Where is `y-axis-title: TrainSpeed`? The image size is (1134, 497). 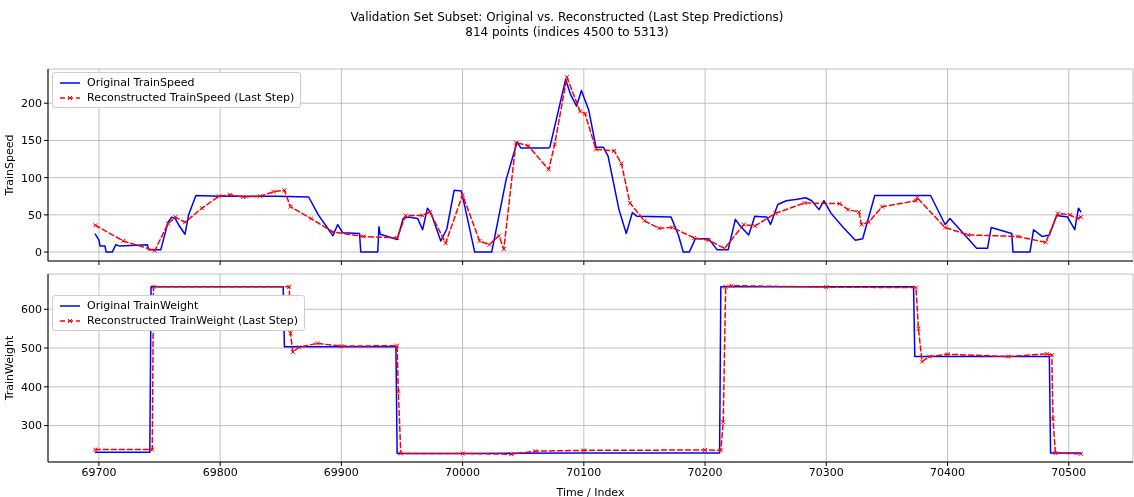
y-axis-title: TrainSpeed is located at coordinates (9, 165).